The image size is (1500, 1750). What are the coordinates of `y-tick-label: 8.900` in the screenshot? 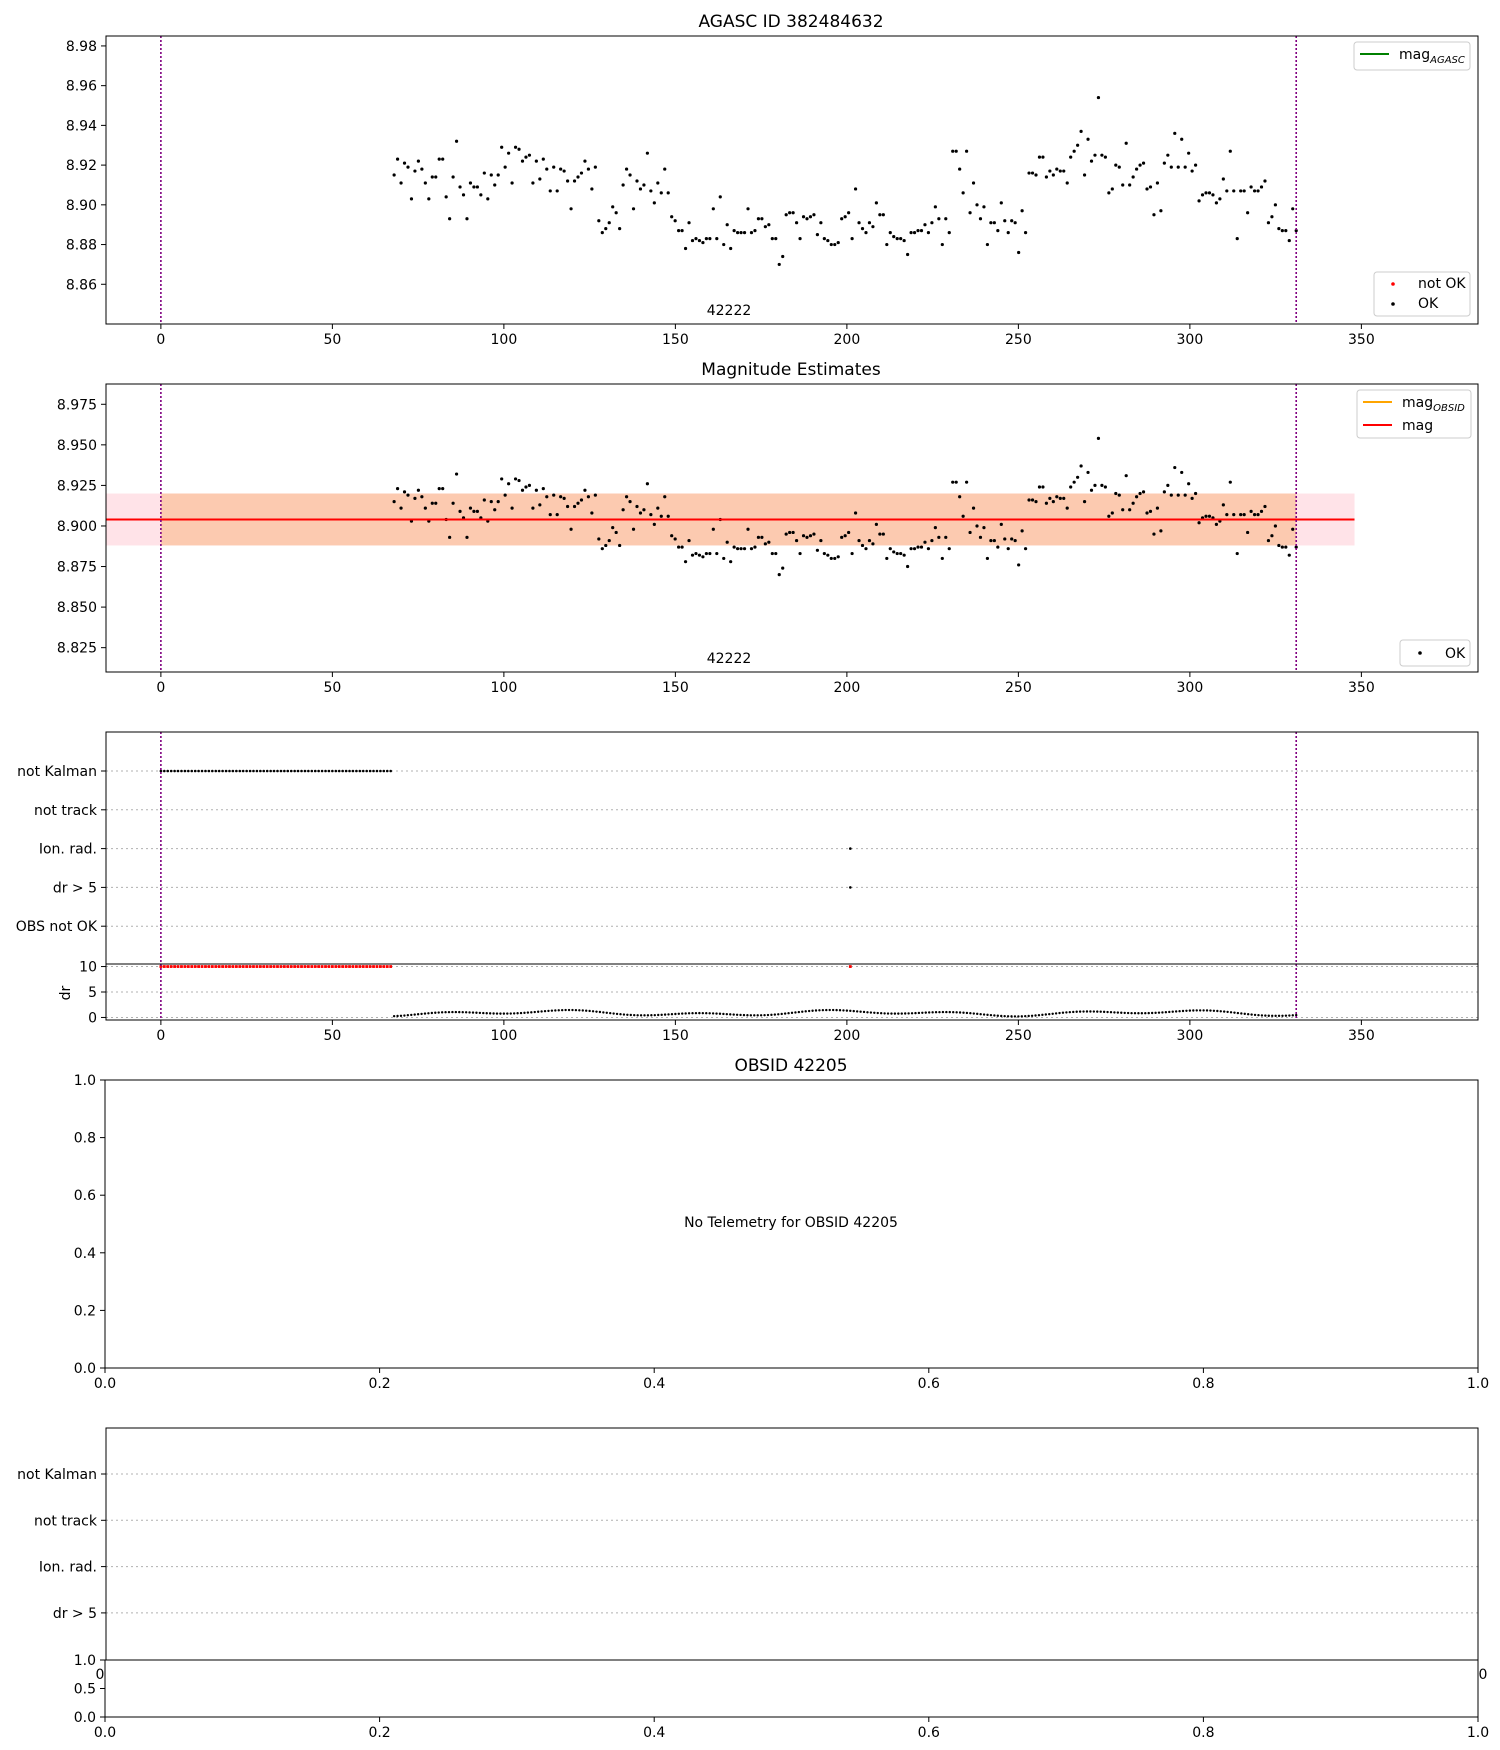 It's located at (77, 527).